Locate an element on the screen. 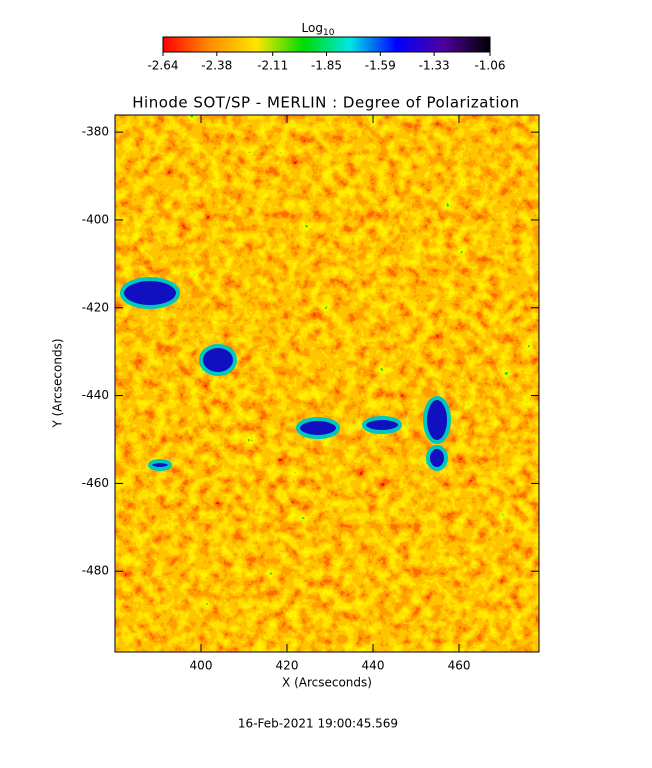 Image resolution: width=652 pixels, height=768 pixels. colorbar-tick-label: -1.85 is located at coordinates (326, 66).